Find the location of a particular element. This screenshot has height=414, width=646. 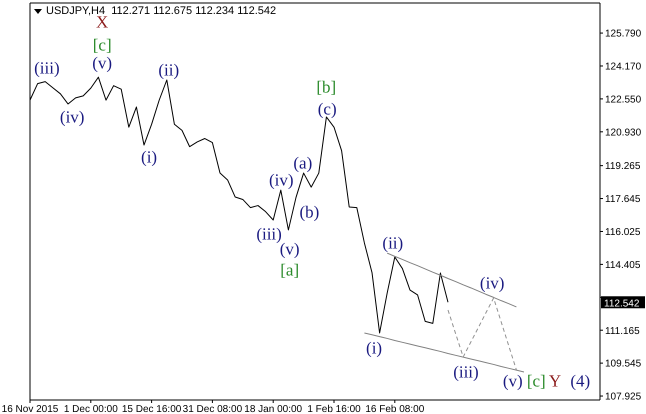

y-tick-label: 111.165 is located at coordinates (622, 331).